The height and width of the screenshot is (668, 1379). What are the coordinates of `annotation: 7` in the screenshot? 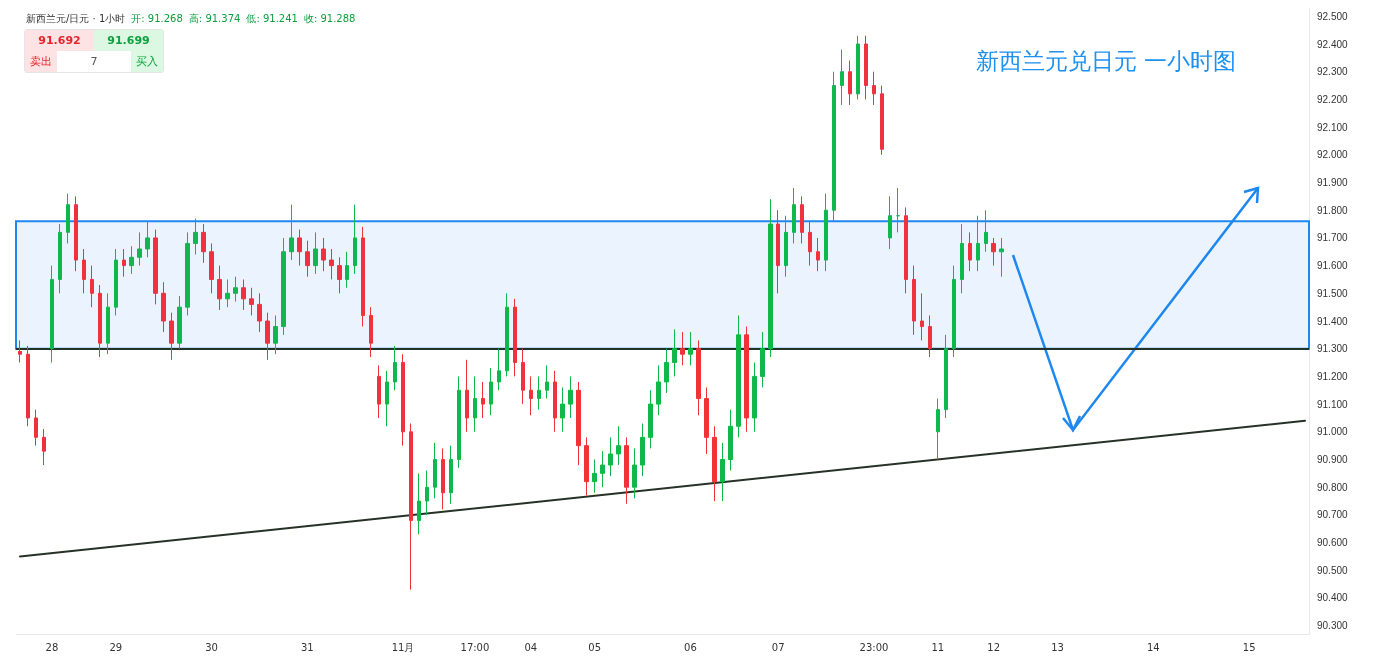 It's located at (94, 61).